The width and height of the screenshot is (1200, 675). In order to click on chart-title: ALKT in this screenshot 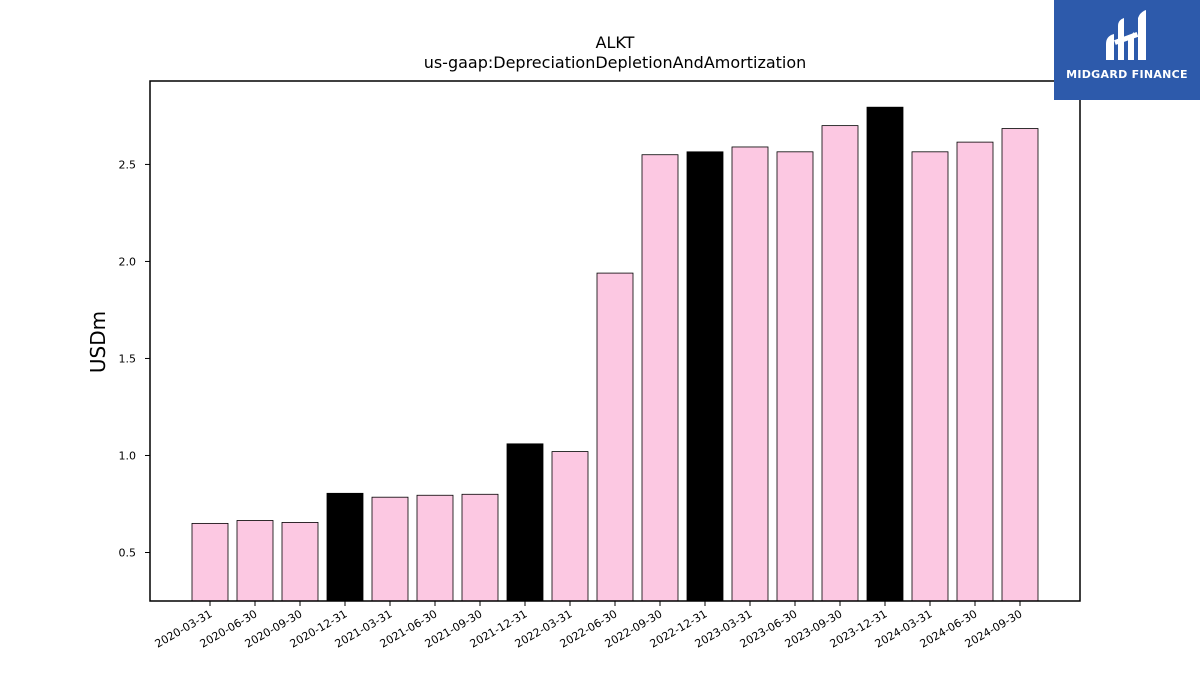, I will do `click(615, 42)`.